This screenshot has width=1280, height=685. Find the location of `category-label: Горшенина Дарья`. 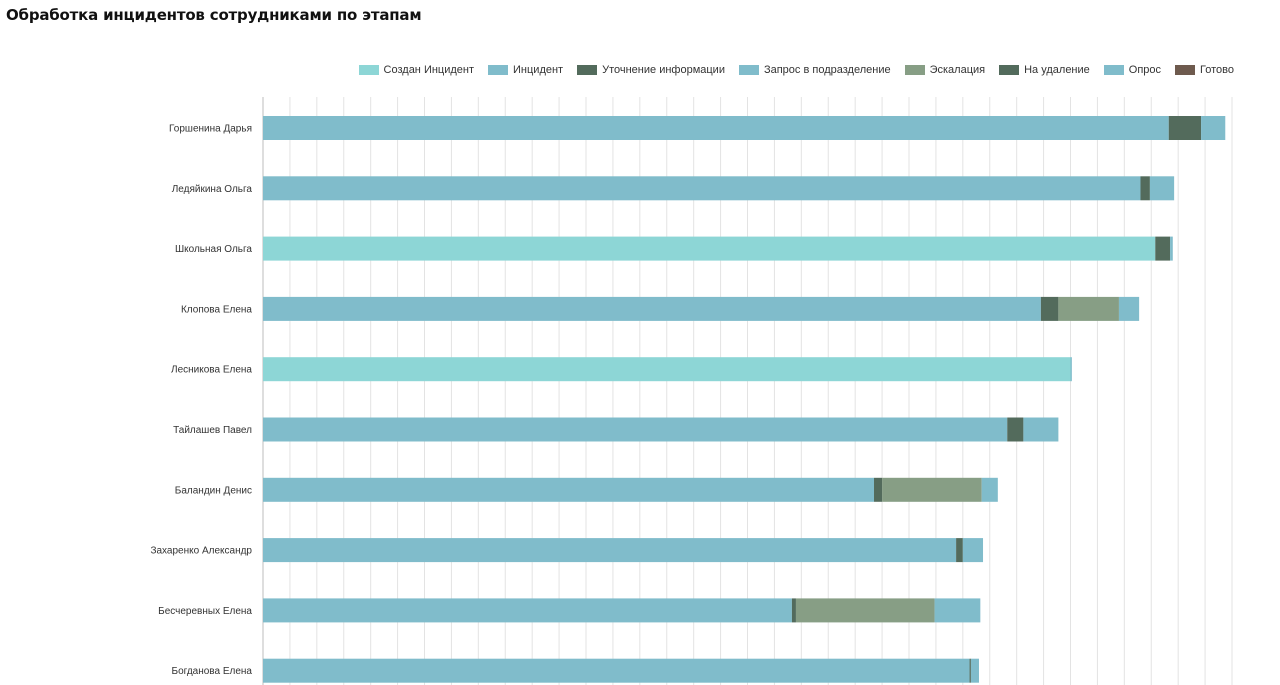

category-label: Горшенина Дарья is located at coordinates (210, 129).